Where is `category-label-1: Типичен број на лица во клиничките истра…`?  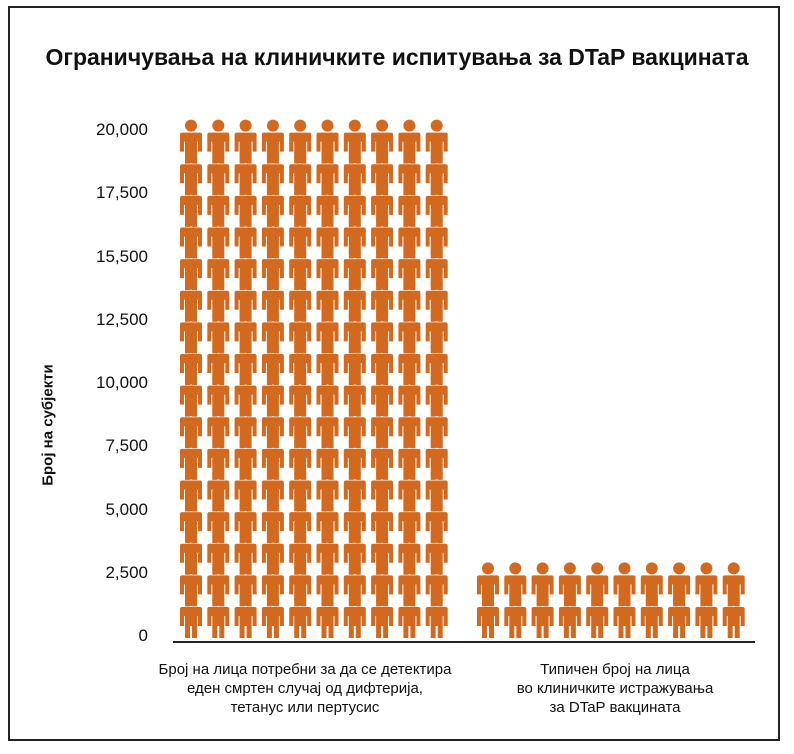
category-label-1: Типичен број на лица во клиничките истра… is located at coordinates (615, 688).